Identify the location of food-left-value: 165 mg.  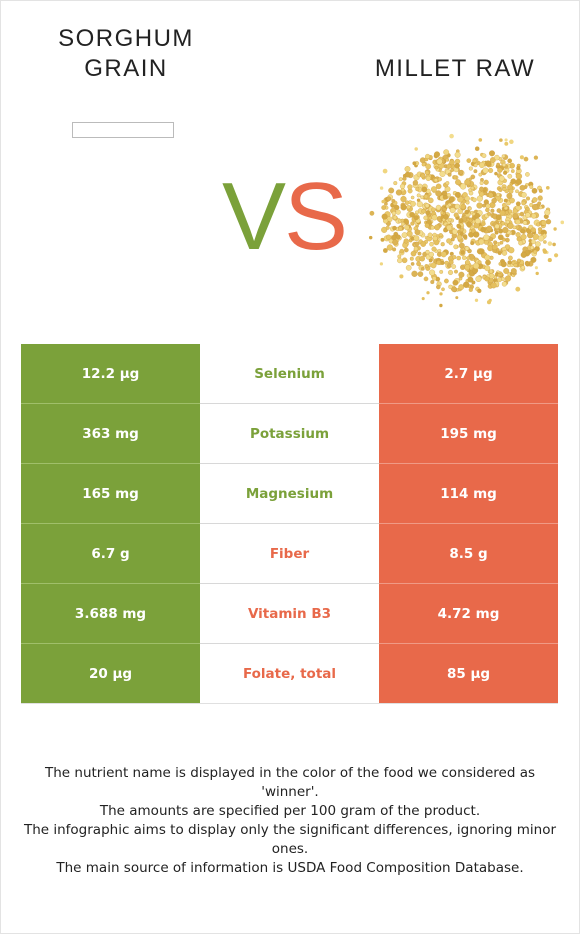
(110, 493).